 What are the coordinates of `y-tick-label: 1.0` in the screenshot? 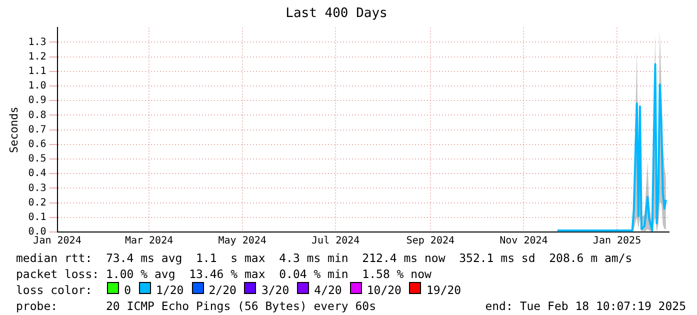 It's located at (37, 86).